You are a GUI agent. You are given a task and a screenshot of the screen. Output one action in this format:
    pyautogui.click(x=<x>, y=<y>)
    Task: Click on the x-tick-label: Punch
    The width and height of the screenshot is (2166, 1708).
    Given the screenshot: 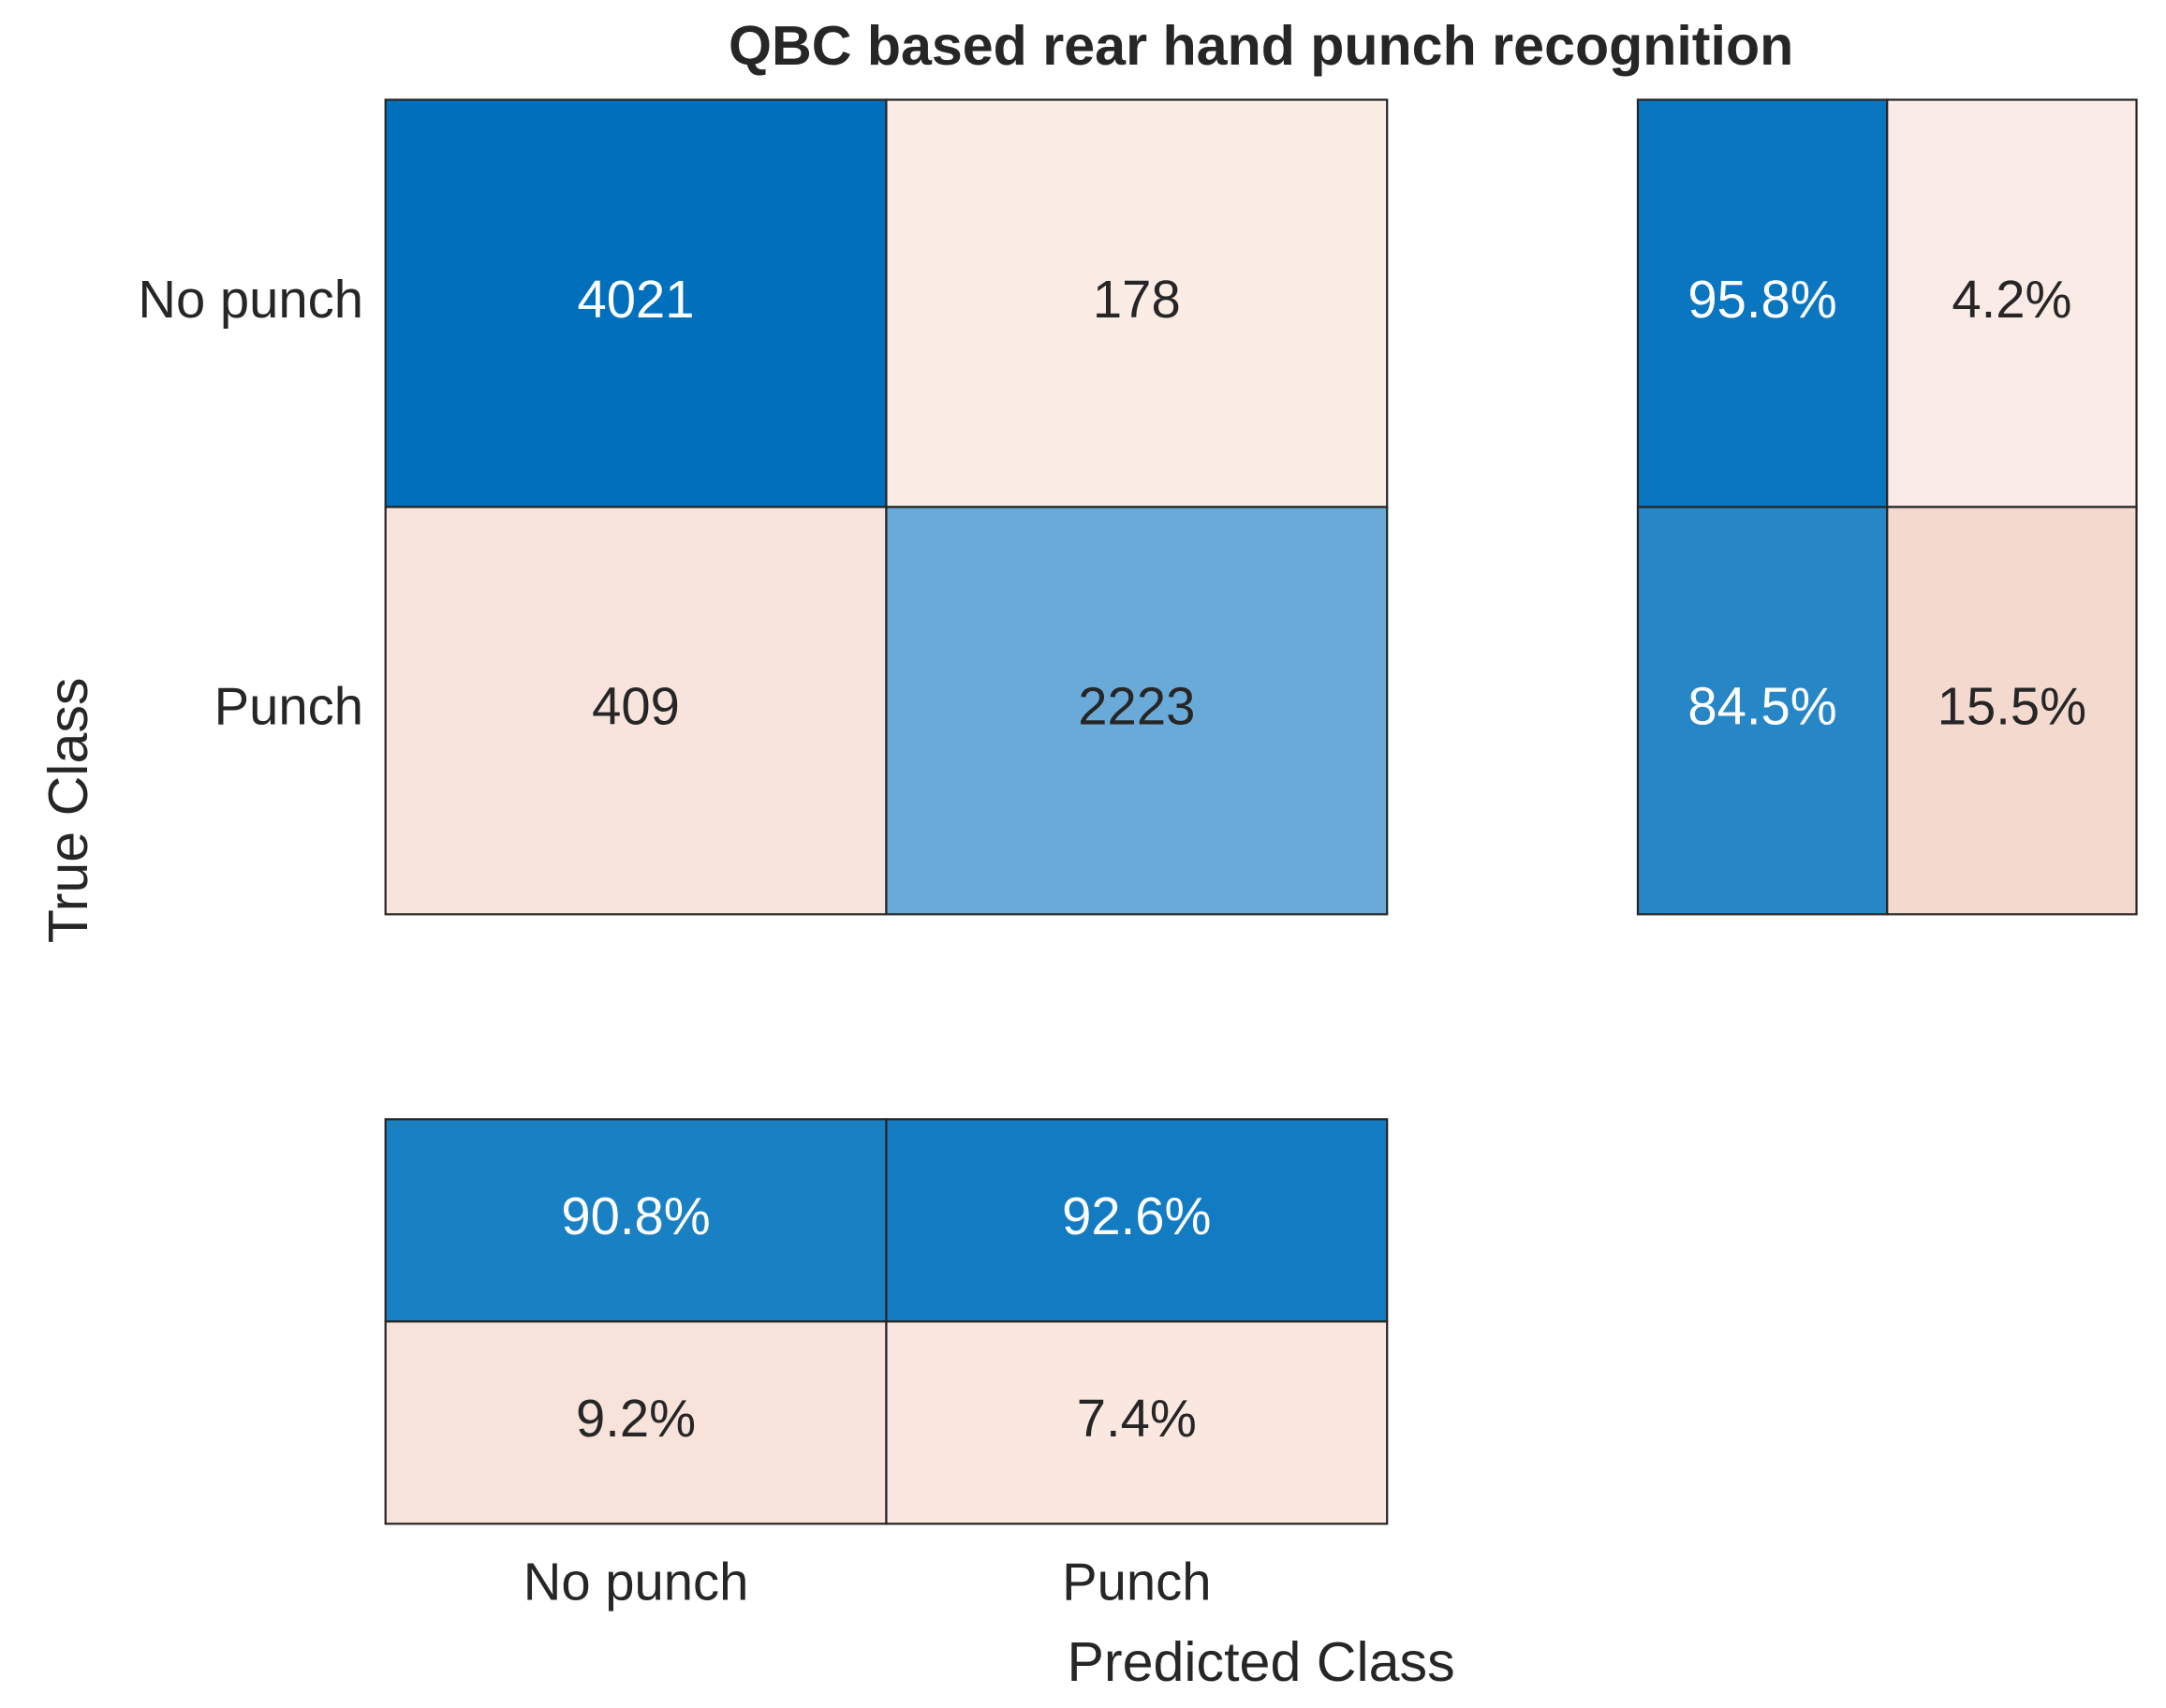 What is the action you would take?
    pyautogui.click(x=1136, y=1582)
    